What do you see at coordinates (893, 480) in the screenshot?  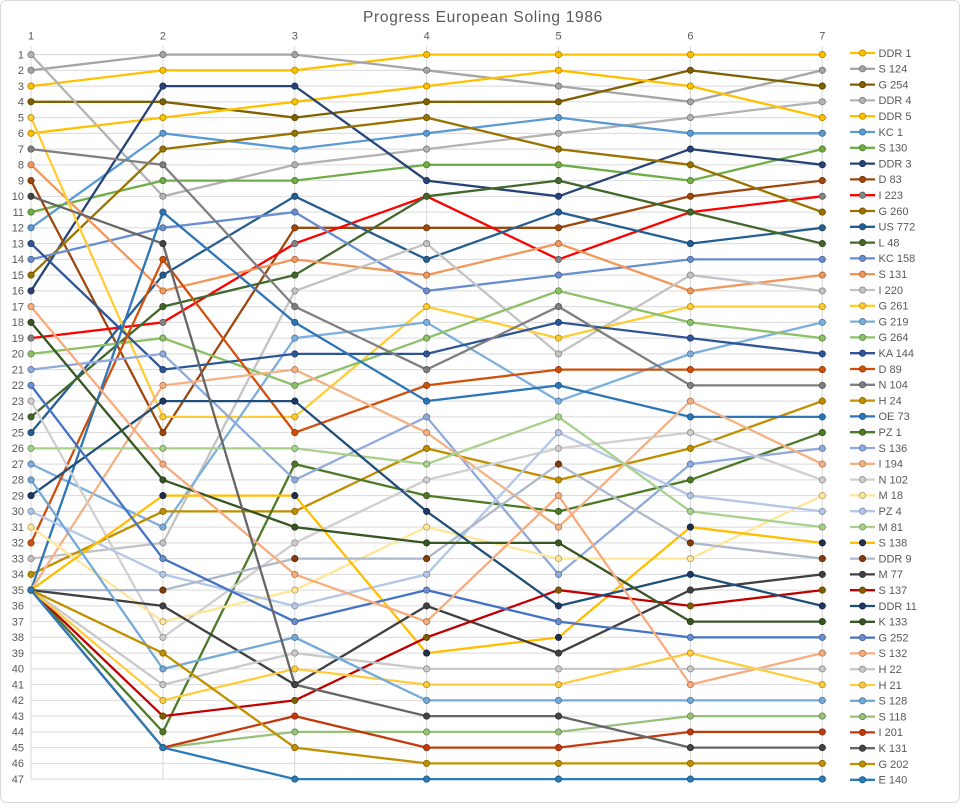 I see `svg-text: N 102` at bounding box center [893, 480].